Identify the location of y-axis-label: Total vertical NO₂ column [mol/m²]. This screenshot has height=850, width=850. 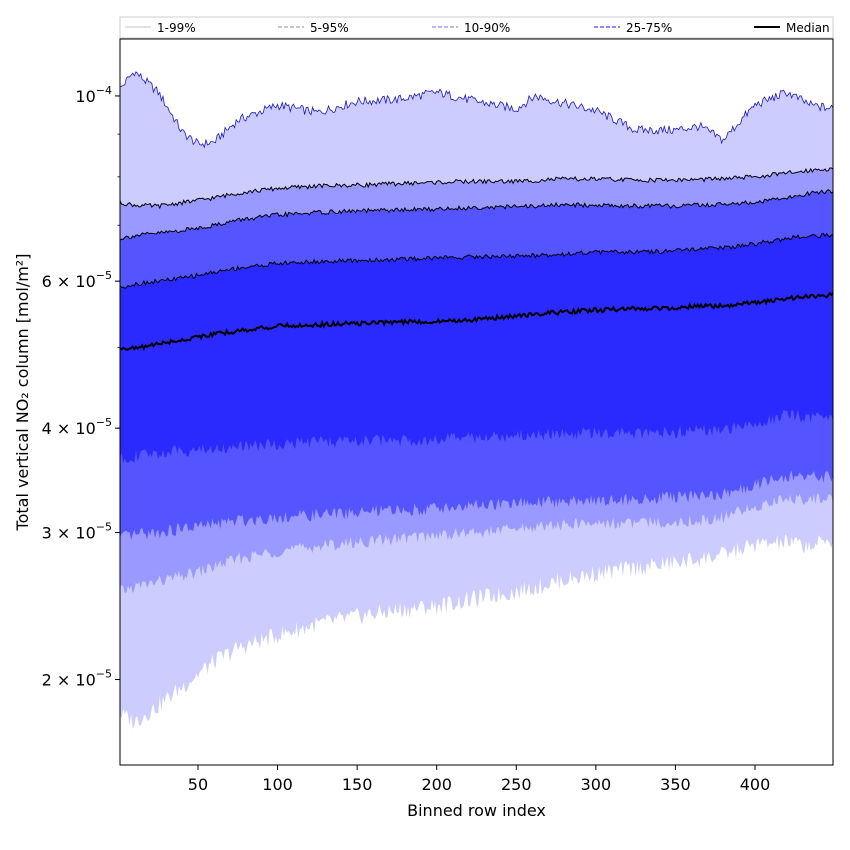
(22, 393).